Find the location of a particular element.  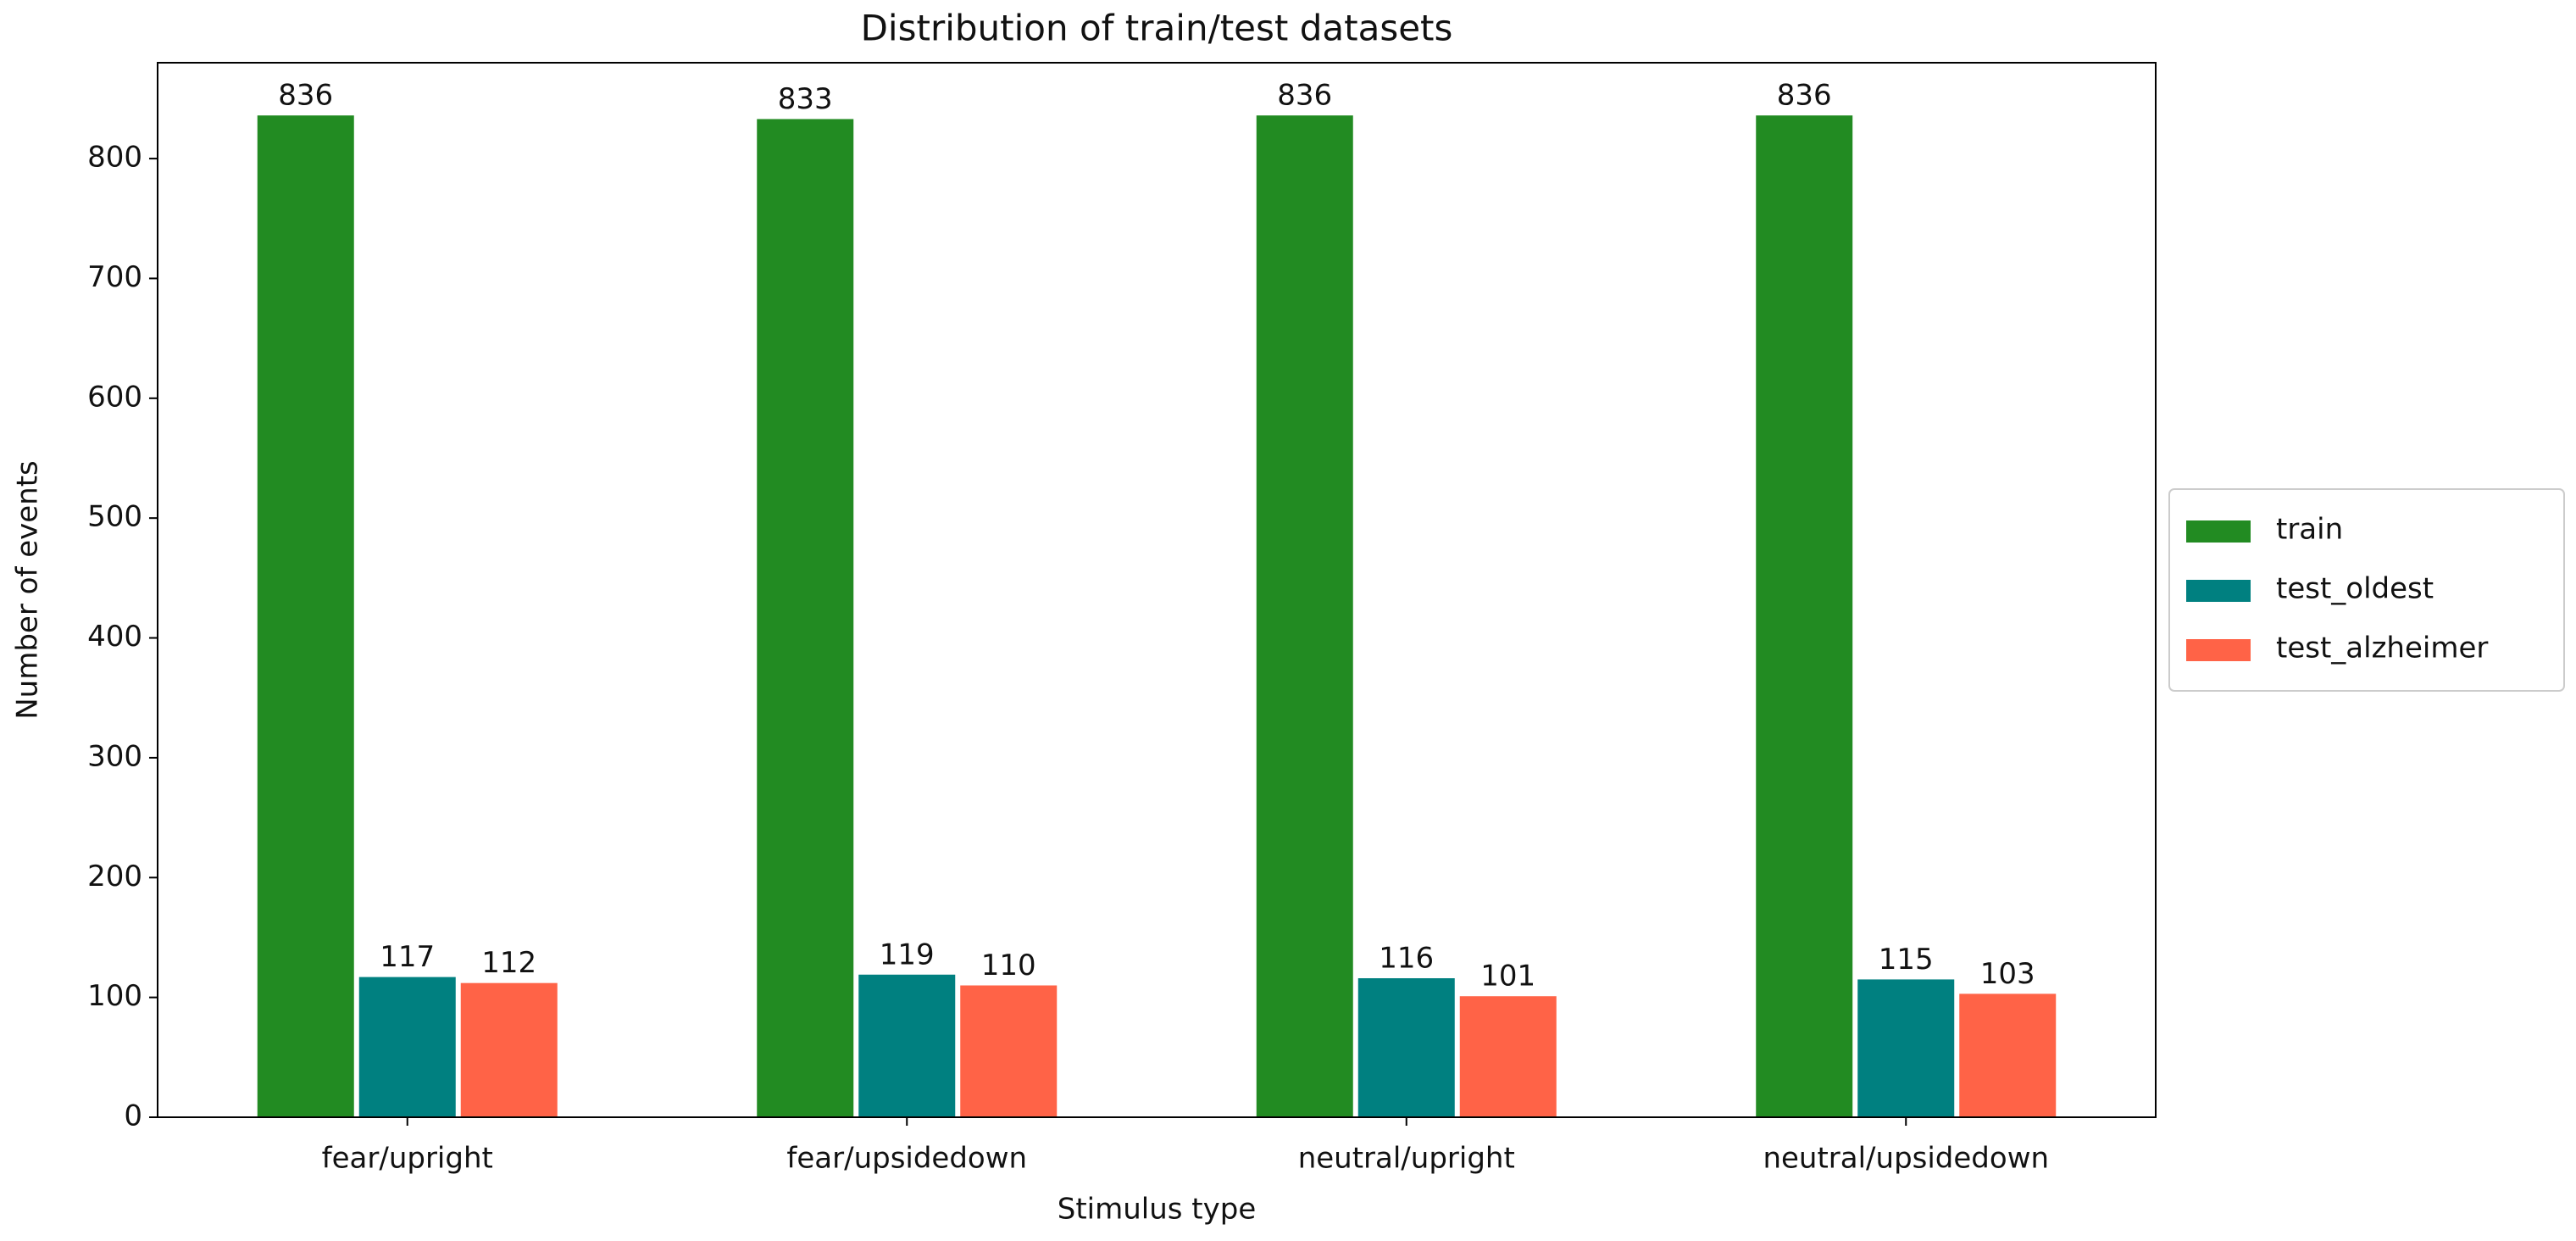

x-tick-label: neutral/upright is located at coordinates (1406, 1159).